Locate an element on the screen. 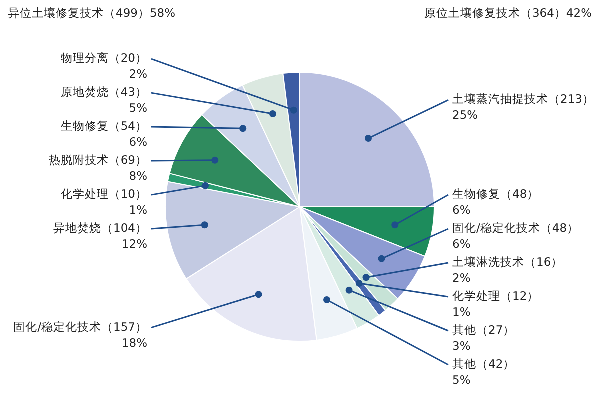 This screenshot has width=600, height=394. slice-label: 固化/稳定化技术（157） is located at coordinates (81, 327).